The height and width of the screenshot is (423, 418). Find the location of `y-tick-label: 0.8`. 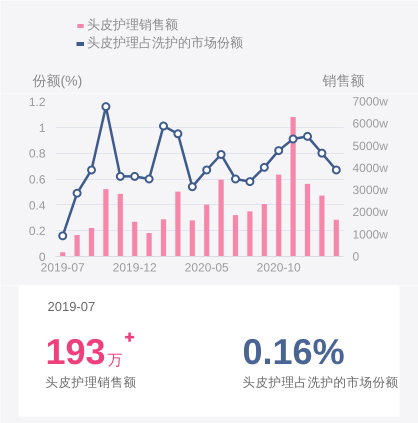

y-tick-label: 0.8 is located at coordinates (37, 153).